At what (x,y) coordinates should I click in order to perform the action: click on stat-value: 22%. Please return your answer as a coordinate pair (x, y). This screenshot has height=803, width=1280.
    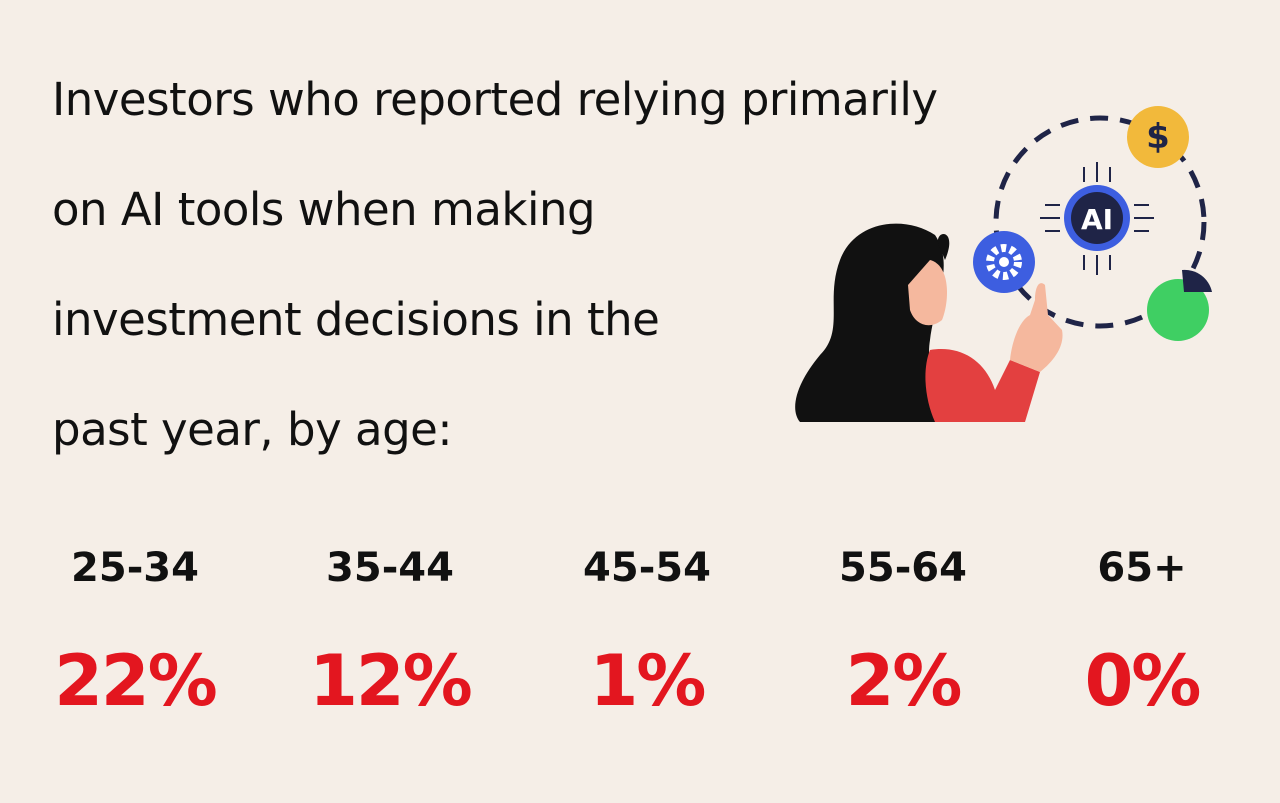
    Looking at the image, I should click on (136, 681).